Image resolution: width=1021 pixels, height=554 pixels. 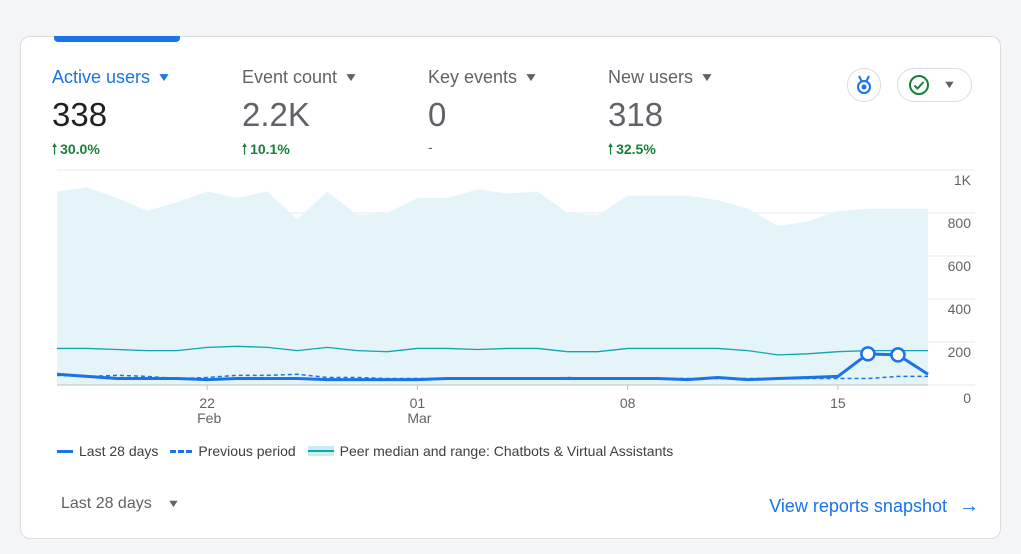 What do you see at coordinates (419, 418) in the screenshot?
I see `x-tick-month-label: Mar` at bounding box center [419, 418].